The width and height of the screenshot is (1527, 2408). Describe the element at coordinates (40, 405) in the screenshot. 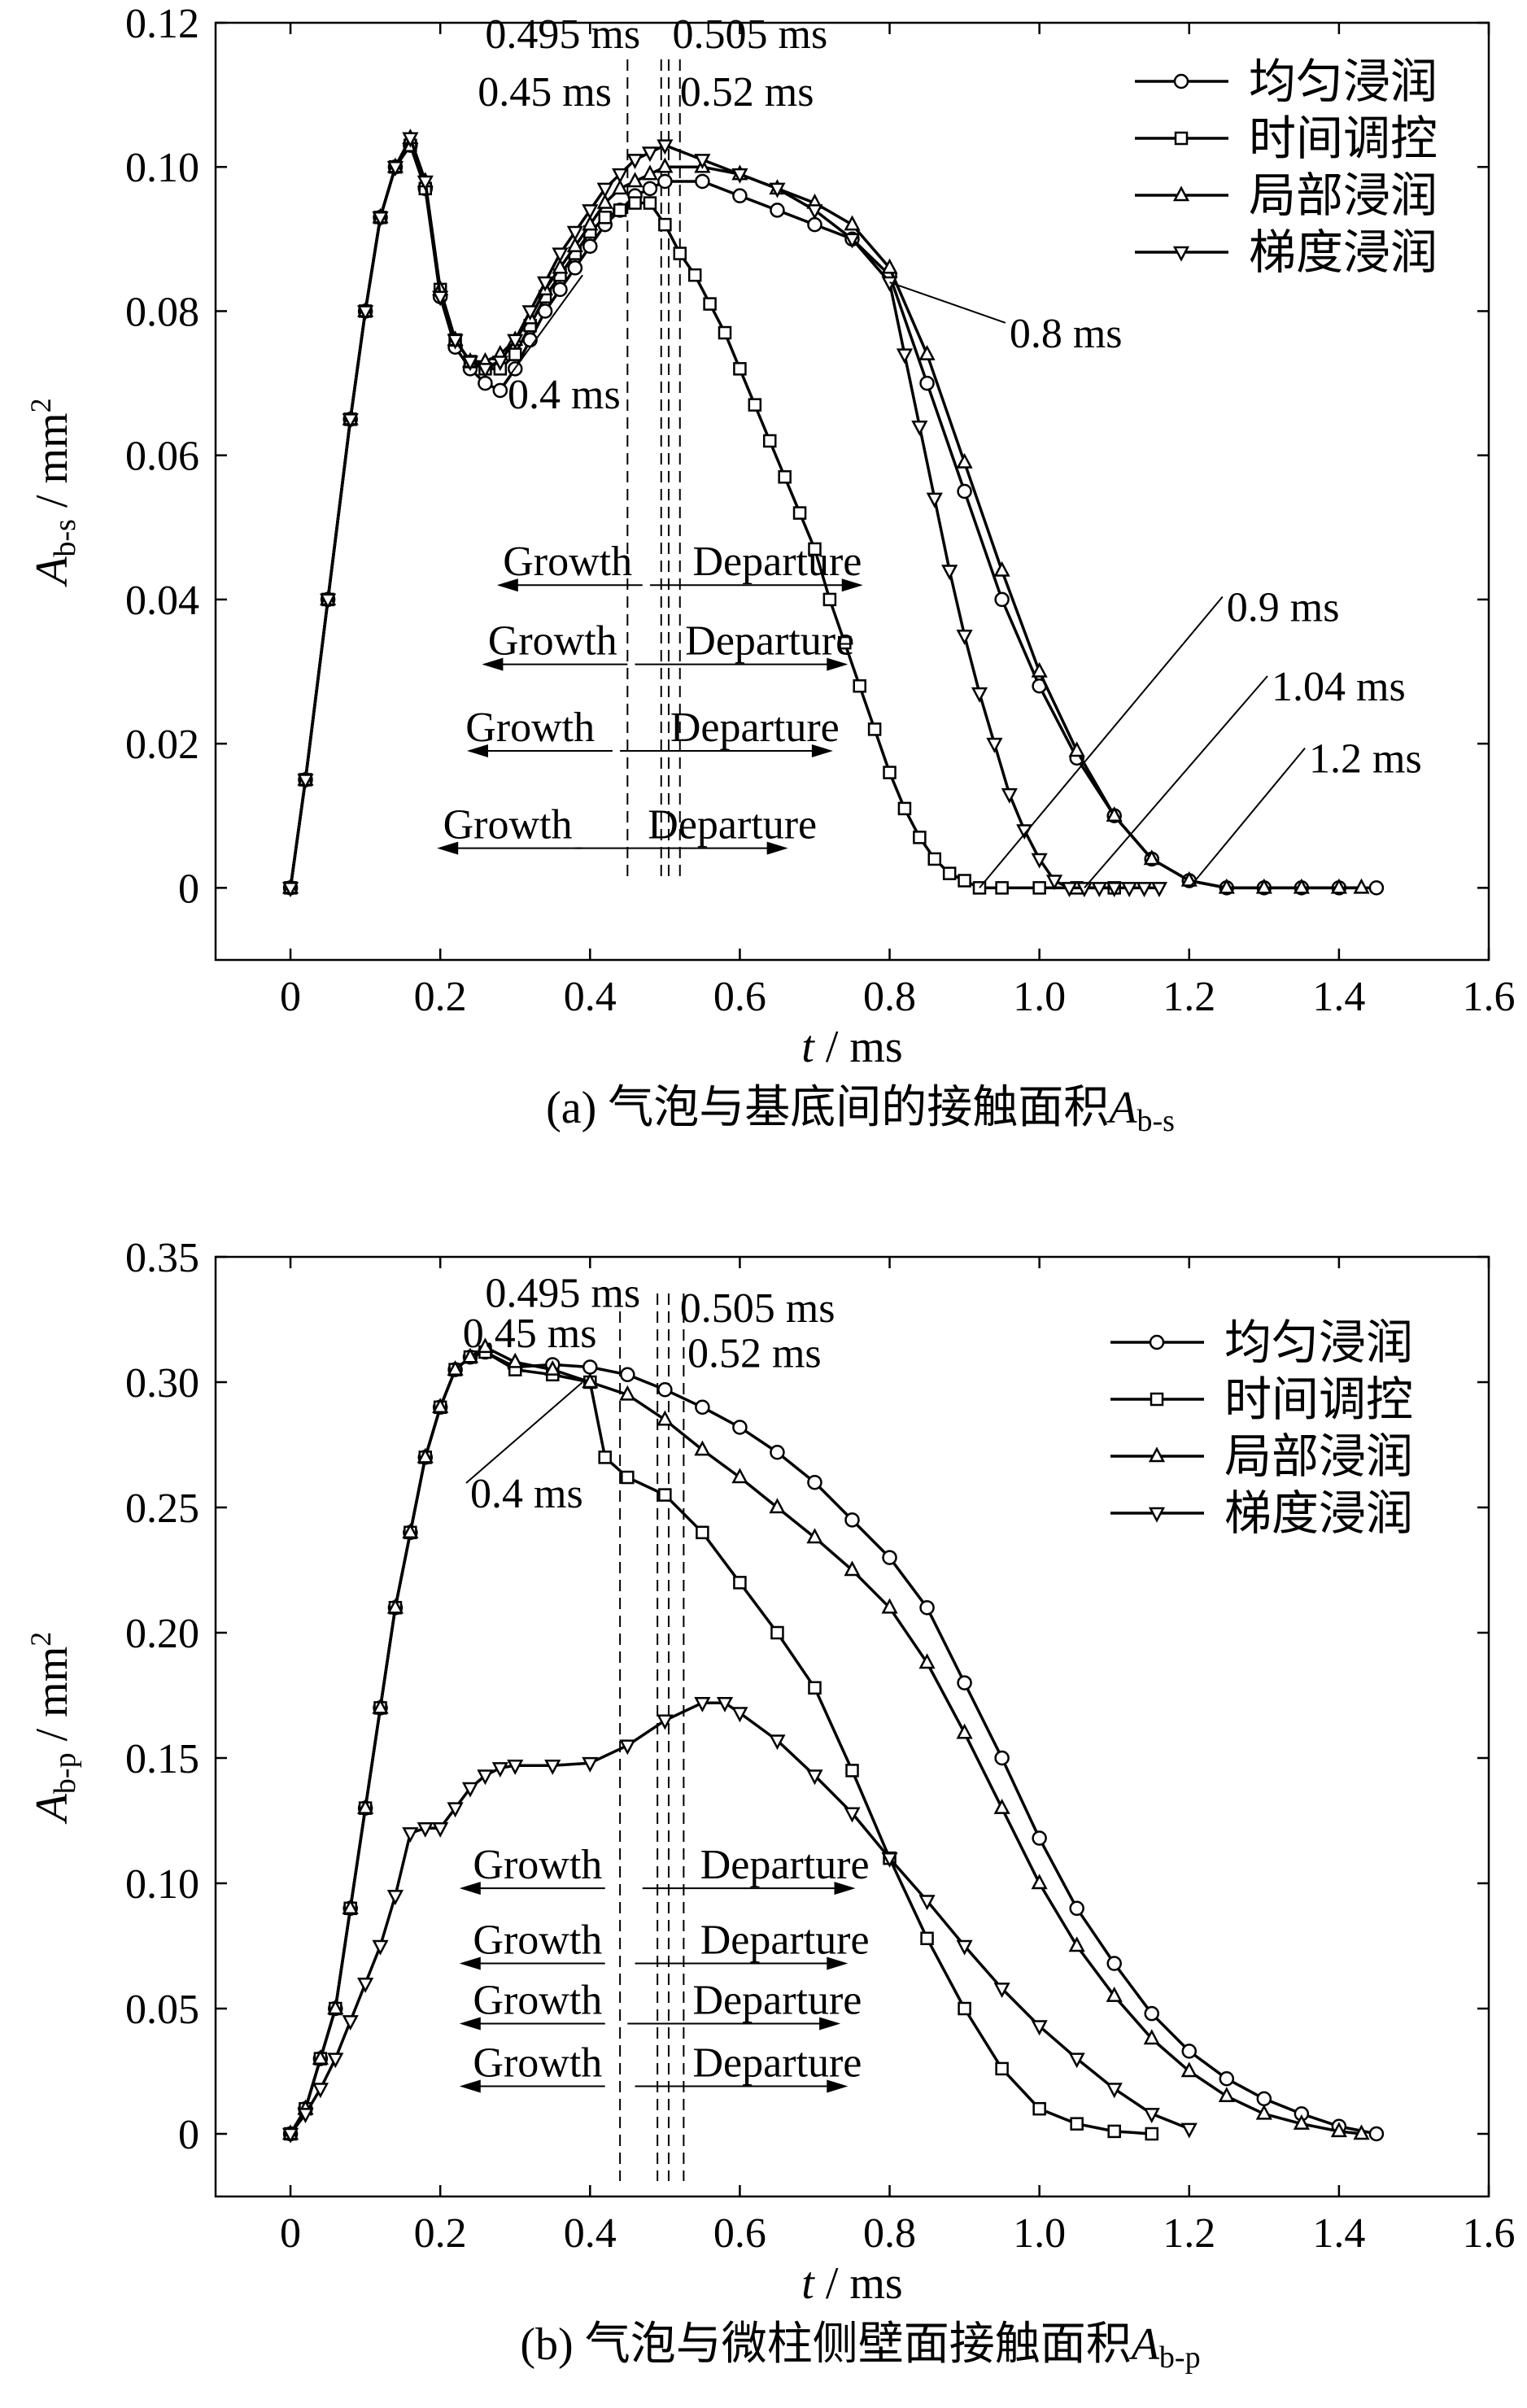

I see `y-axis-sup: 2` at that location.